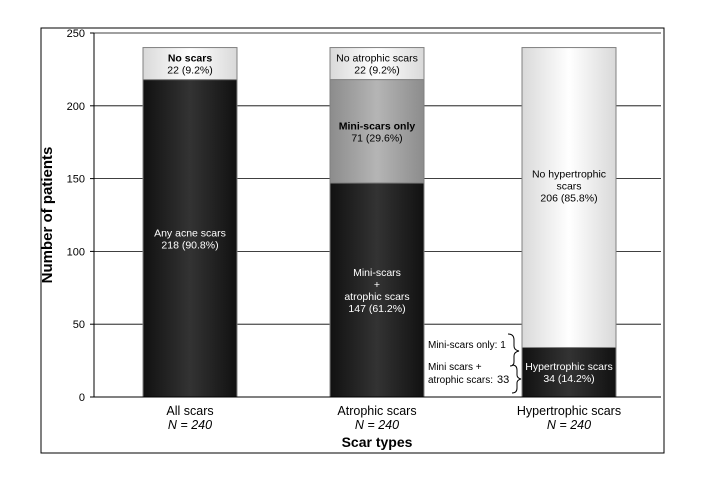 The height and width of the screenshot is (488, 706). What do you see at coordinates (377, 273) in the screenshot?
I see `segment-label: Mini-scars` at bounding box center [377, 273].